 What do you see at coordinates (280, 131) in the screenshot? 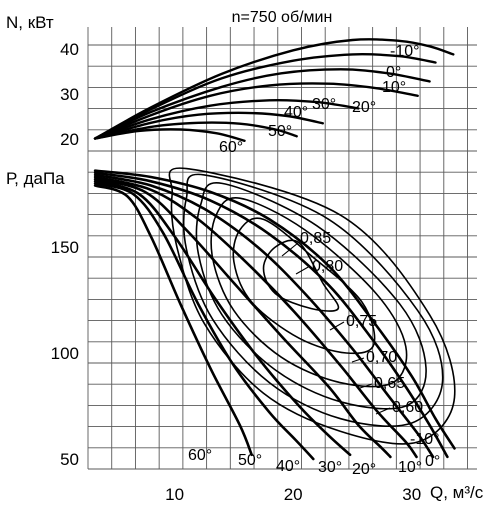
I see `power-curve-label: 50°` at bounding box center [280, 131].